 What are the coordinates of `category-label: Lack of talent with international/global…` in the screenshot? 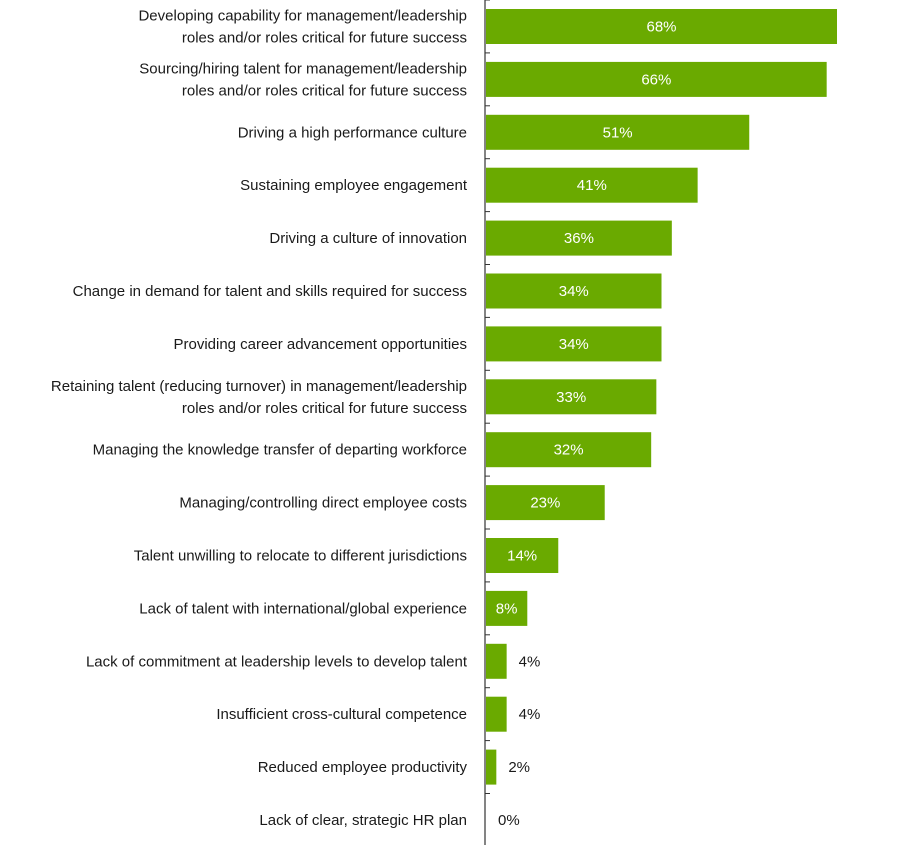 It's located at (303, 608).